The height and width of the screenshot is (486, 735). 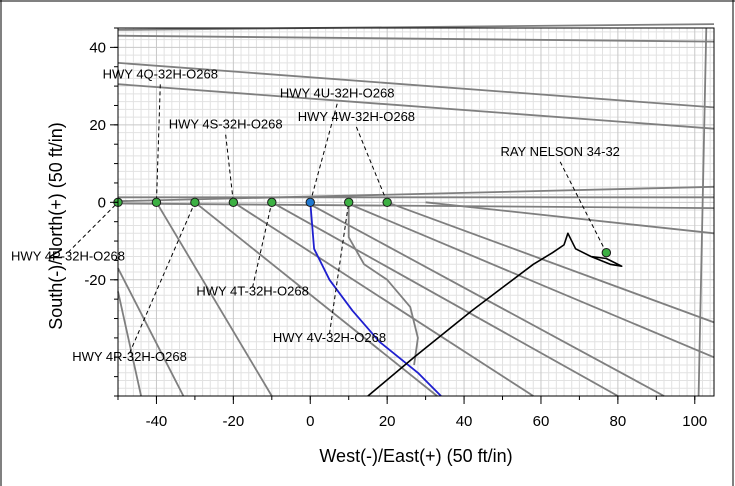 What do you see at coordinates (68, 255) in the screenshot?
I see `well-label: HWY 4P-32H-O268` at bounding box center [68, 255].